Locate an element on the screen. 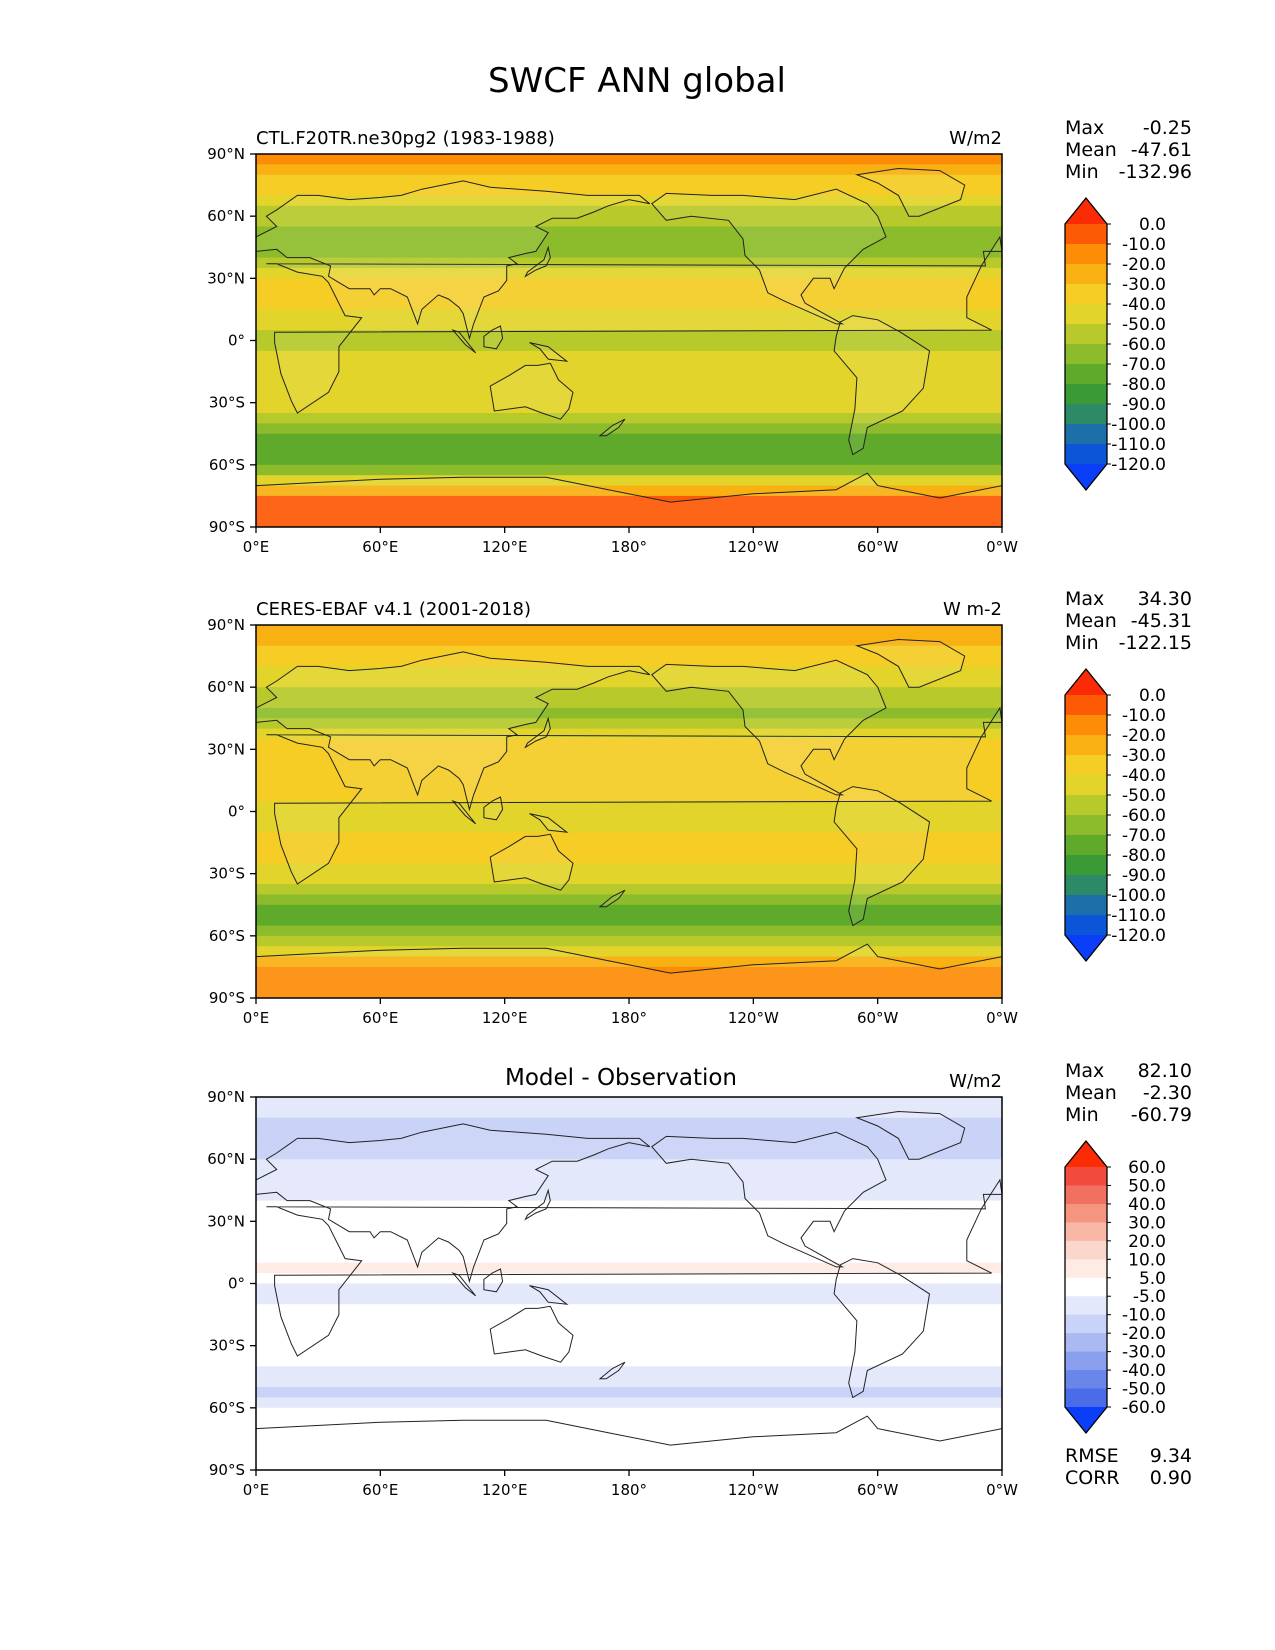 The image size is (1275, 1650). stat-label-min: Min is located at coordinates (1082, 1115).